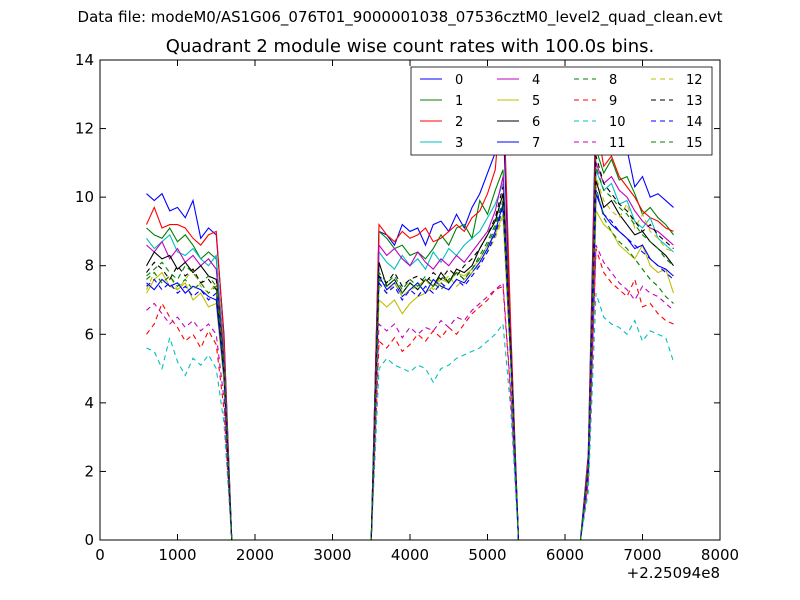 This screenshot has height=600, width=800. Describe the element at coordinates (89, 471) in the screenshot. I see `y-tick-label: 2` at that location.